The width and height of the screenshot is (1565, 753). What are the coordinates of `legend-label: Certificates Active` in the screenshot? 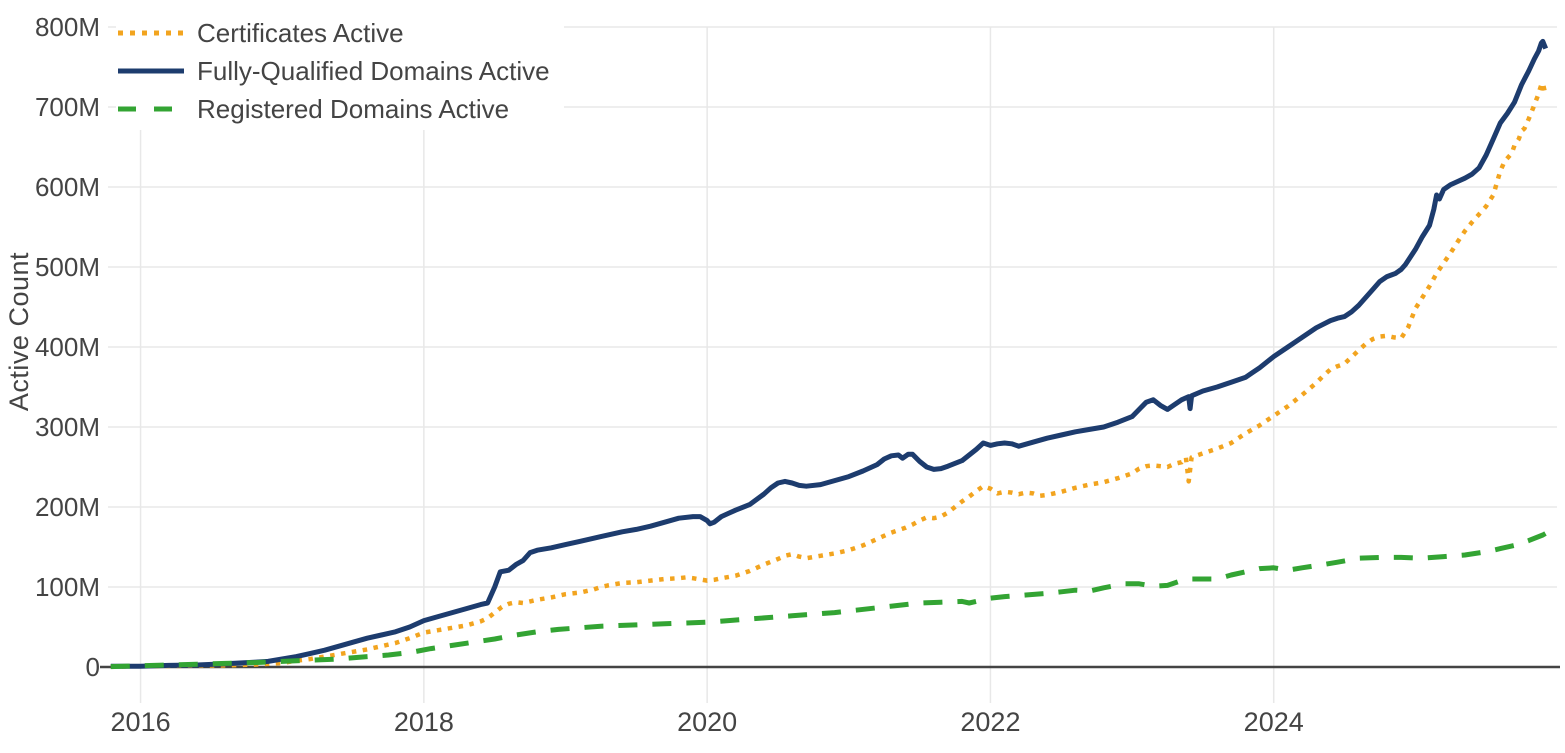 It's located at (300, 33).